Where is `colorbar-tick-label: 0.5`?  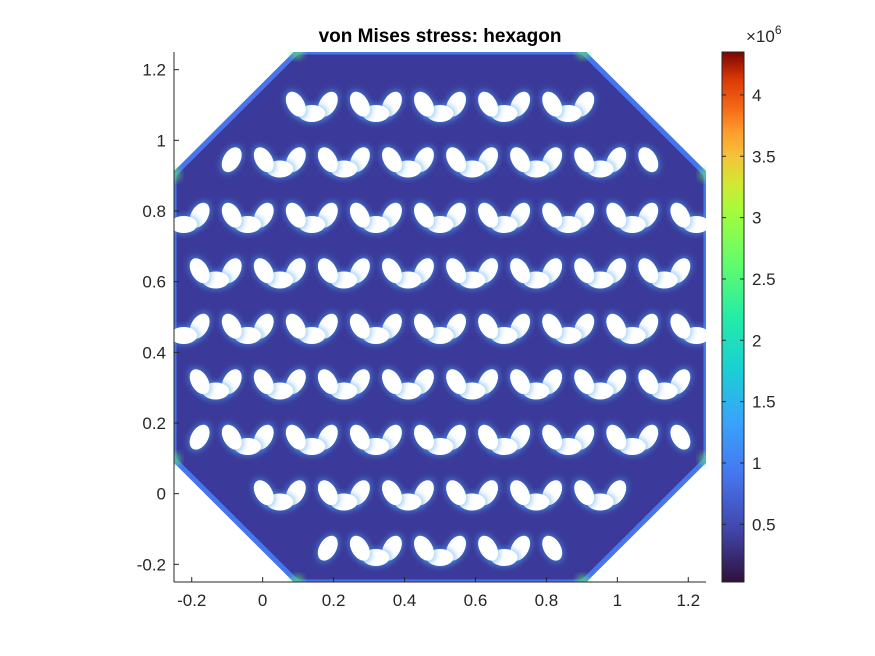
colorbar-tick-label: 0.5 is located at coordinates (764, 524).